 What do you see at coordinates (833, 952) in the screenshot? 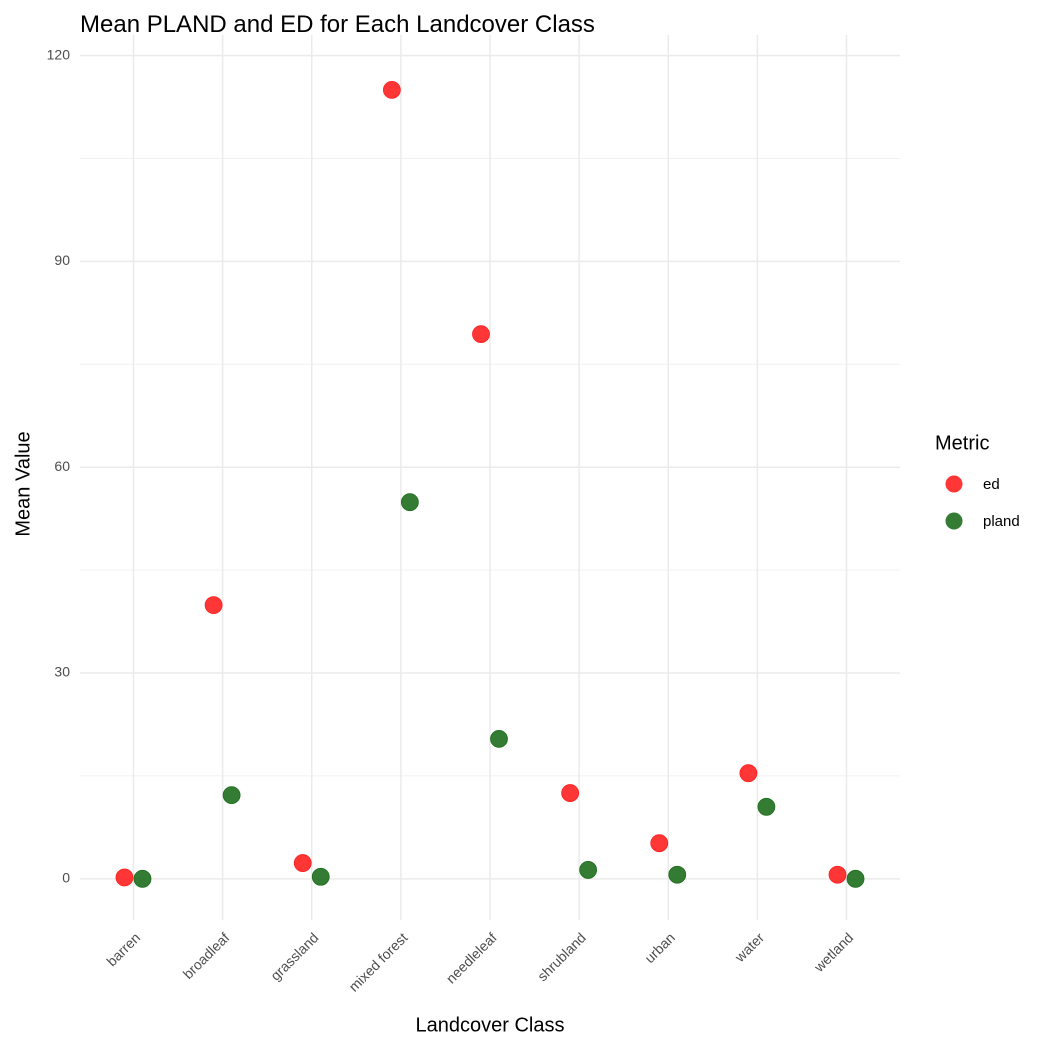
I see `x-tick-label: wetland` at bounding box center [833, 952].